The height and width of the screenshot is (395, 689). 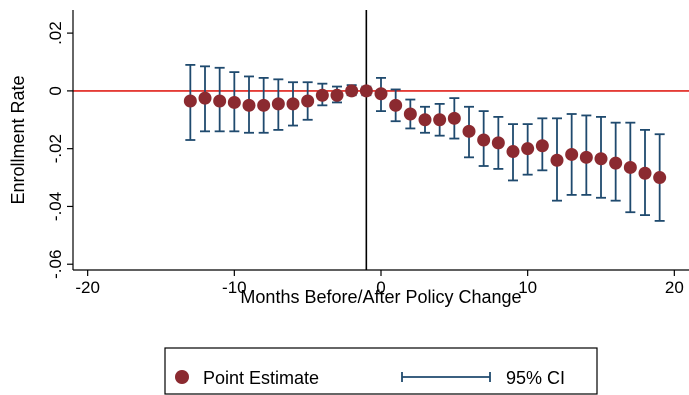 What do you see at coordinates (87, 287) in the screenshot?
I see `x-tick-label: -20` at bounding box center [87, 287].